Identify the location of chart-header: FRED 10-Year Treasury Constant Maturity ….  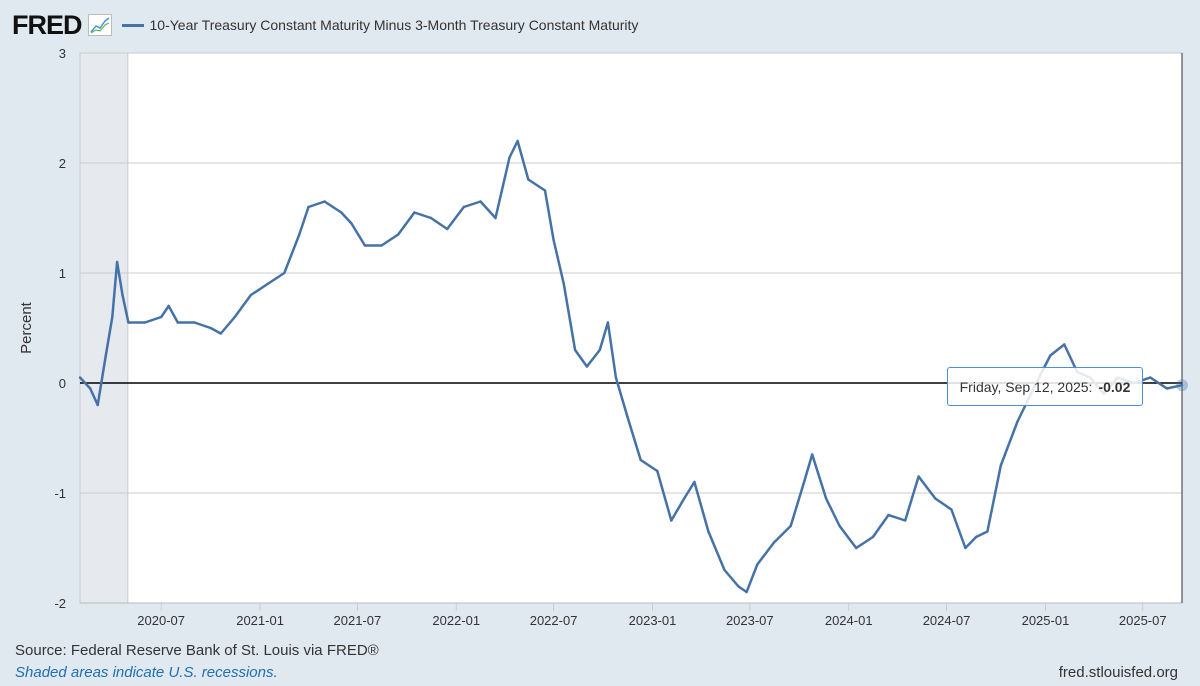
(325, 25).